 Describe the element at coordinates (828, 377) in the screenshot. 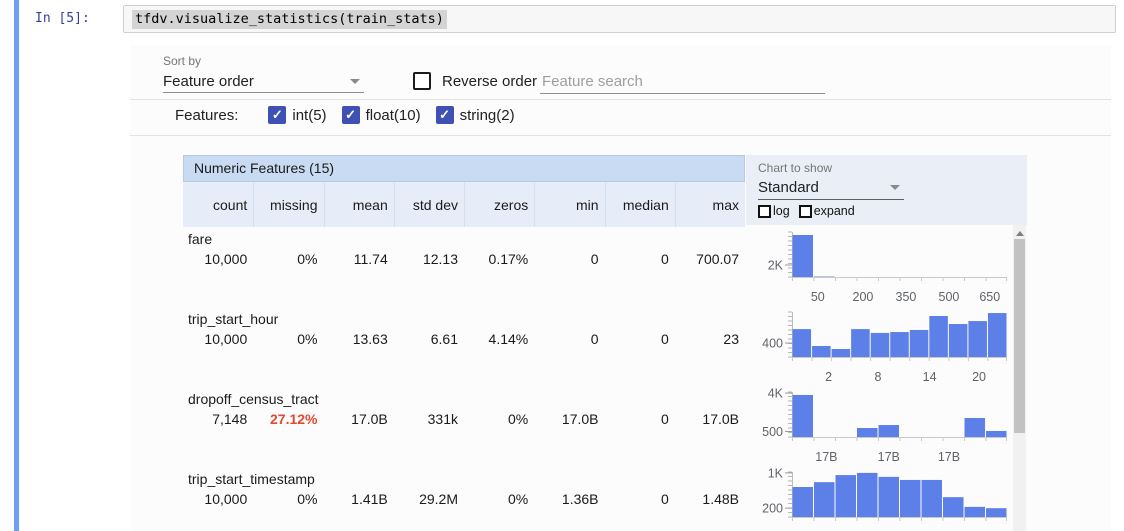

I see `svg-text: 2` at that location.